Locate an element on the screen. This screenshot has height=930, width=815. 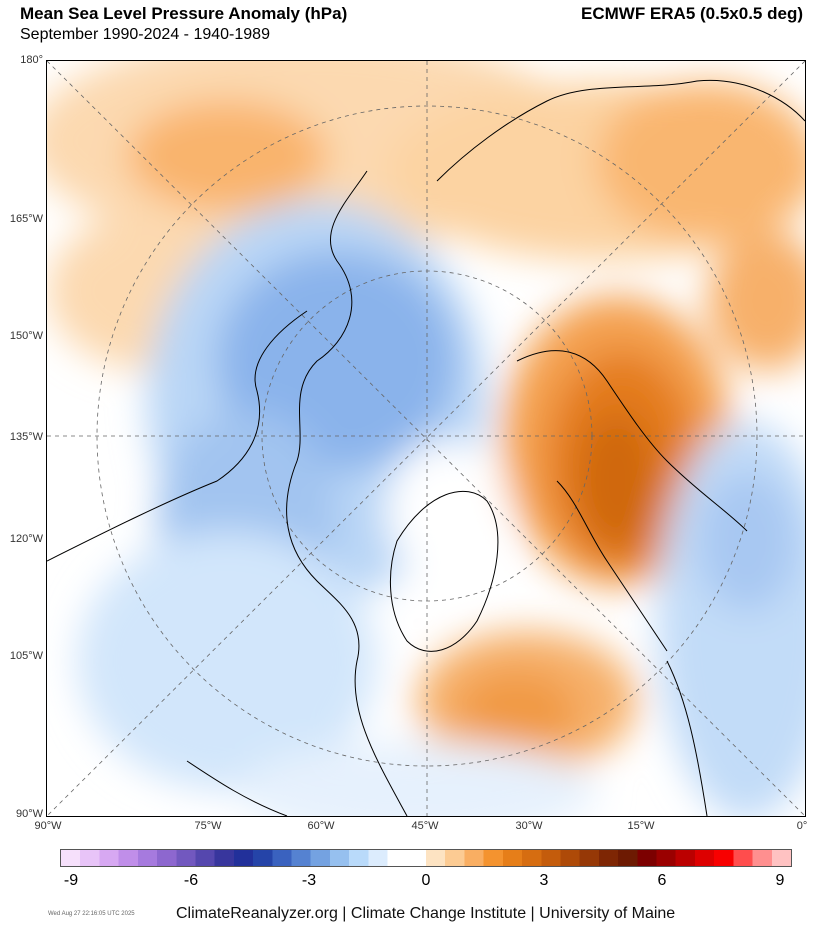
colorbar-tick: 6 is located at coordinates (662, 880).